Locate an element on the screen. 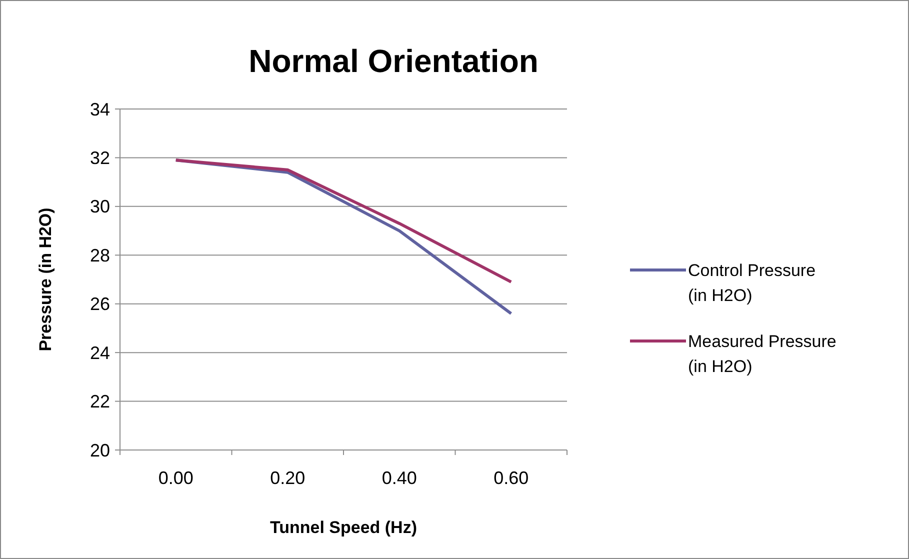  x-tick-label: 0.40 is located at coordinates (399, 478).